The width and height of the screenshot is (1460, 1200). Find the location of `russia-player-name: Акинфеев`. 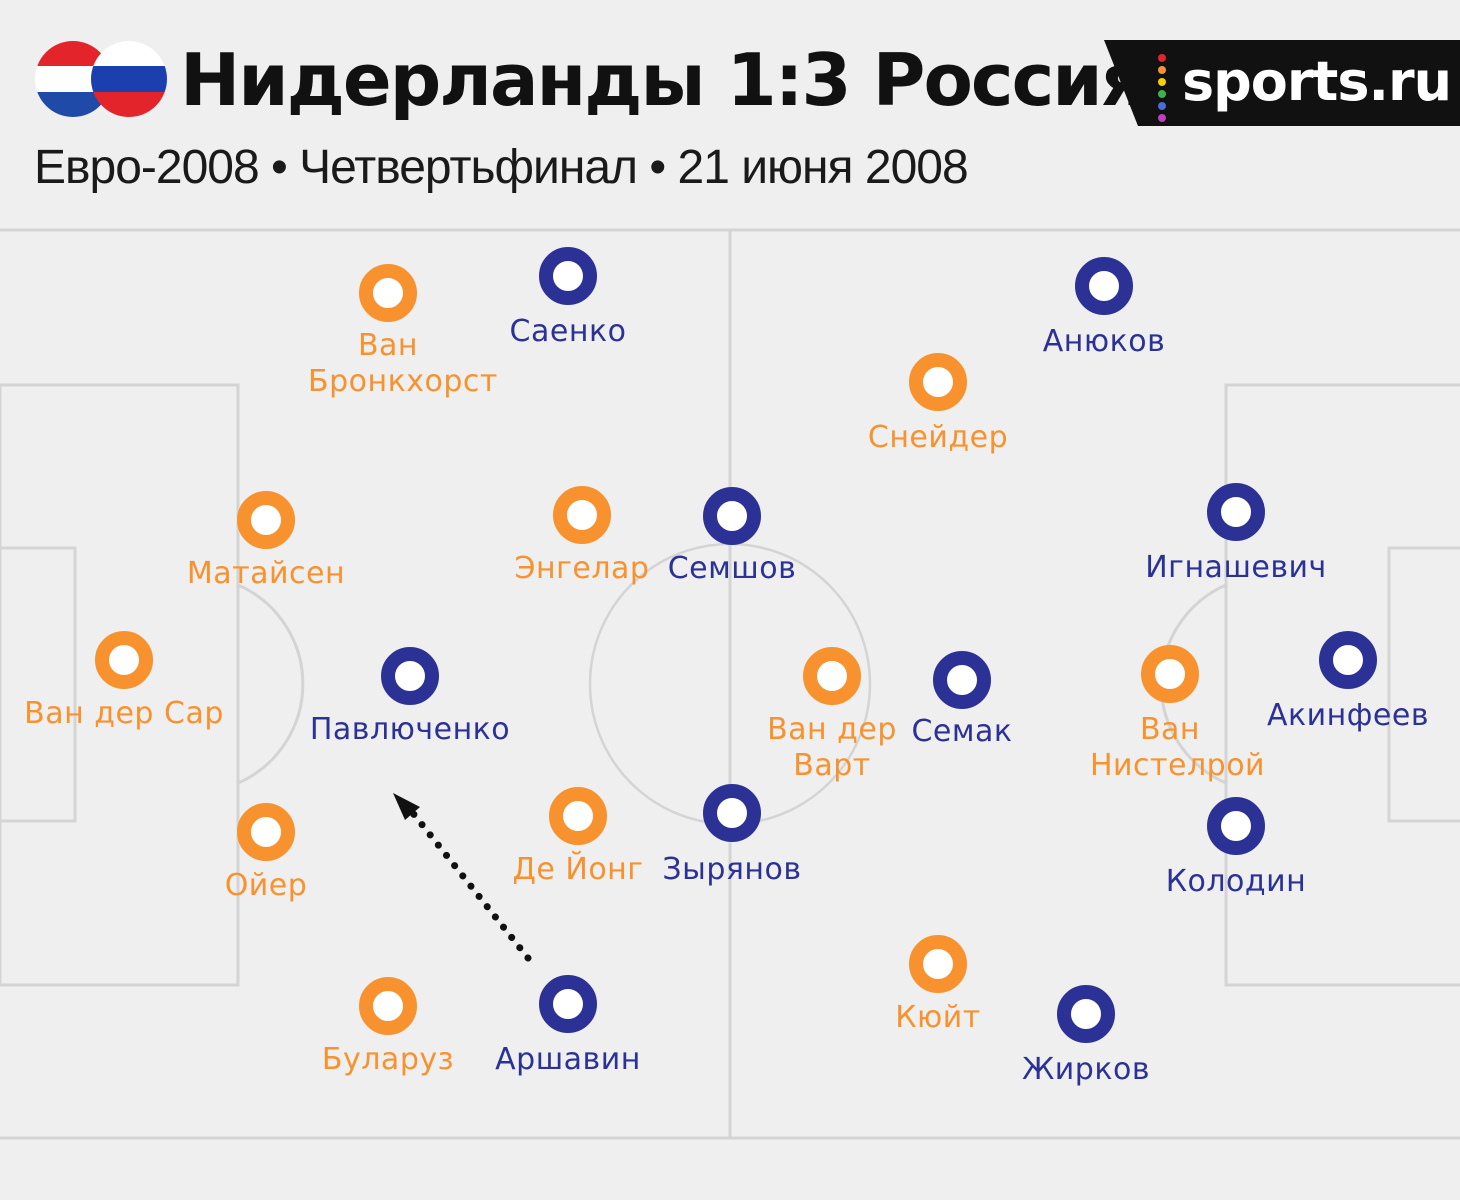

russia-player-name: Акинфеев is located at coordinates (1348, 715).